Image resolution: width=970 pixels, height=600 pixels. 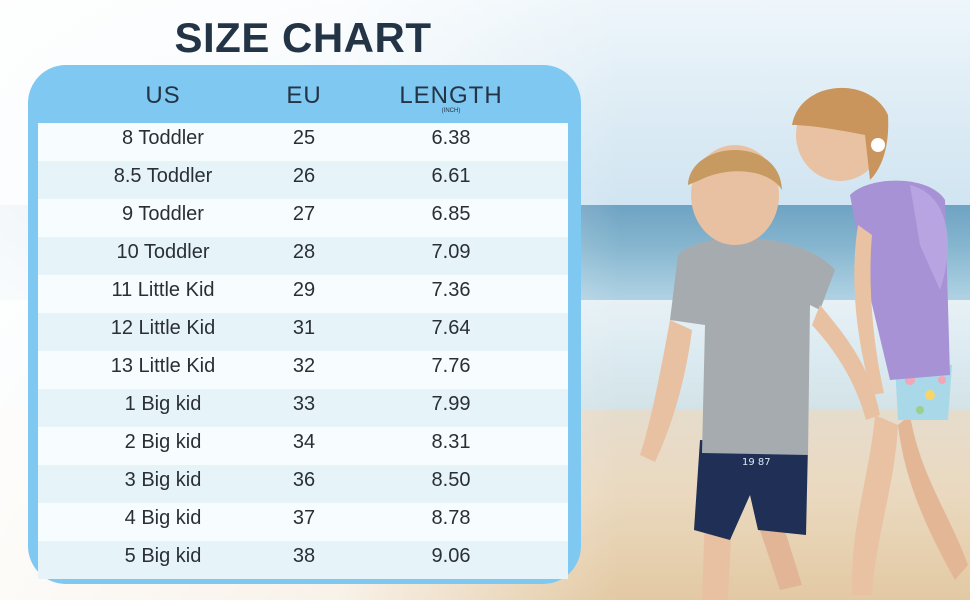 What do you see at coordinates (163, 480) in the screenshot?
I see `cell-us: 3 Big kid` at bounding box center [163, 480].